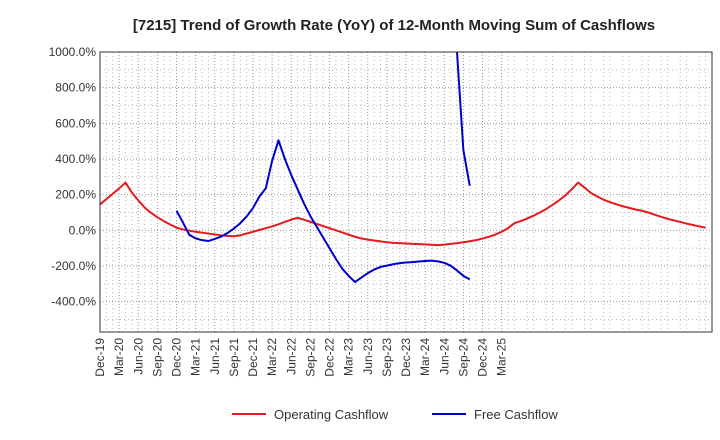 The image size is (720, 440). Describe the element at coordinates (234, 357) in the screenshot. I see `x-tick-label: Sep-21` at that location.